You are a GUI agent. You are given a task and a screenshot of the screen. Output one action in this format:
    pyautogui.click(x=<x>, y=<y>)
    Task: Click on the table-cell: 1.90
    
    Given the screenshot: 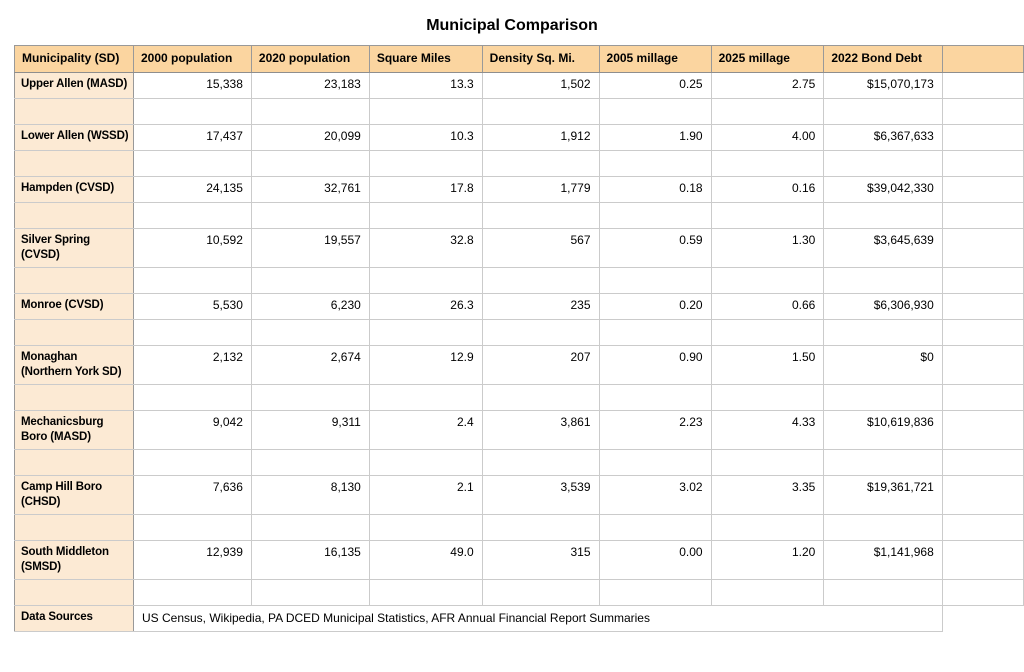 What is the action you would take?
    pyautogui.click(x=655, y=137)
    